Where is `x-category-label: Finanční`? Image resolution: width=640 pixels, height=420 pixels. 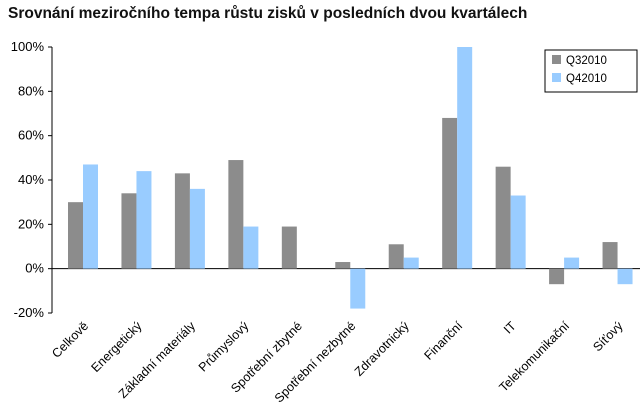
x-category-label: Finanční is located at coordinates (443, 341).